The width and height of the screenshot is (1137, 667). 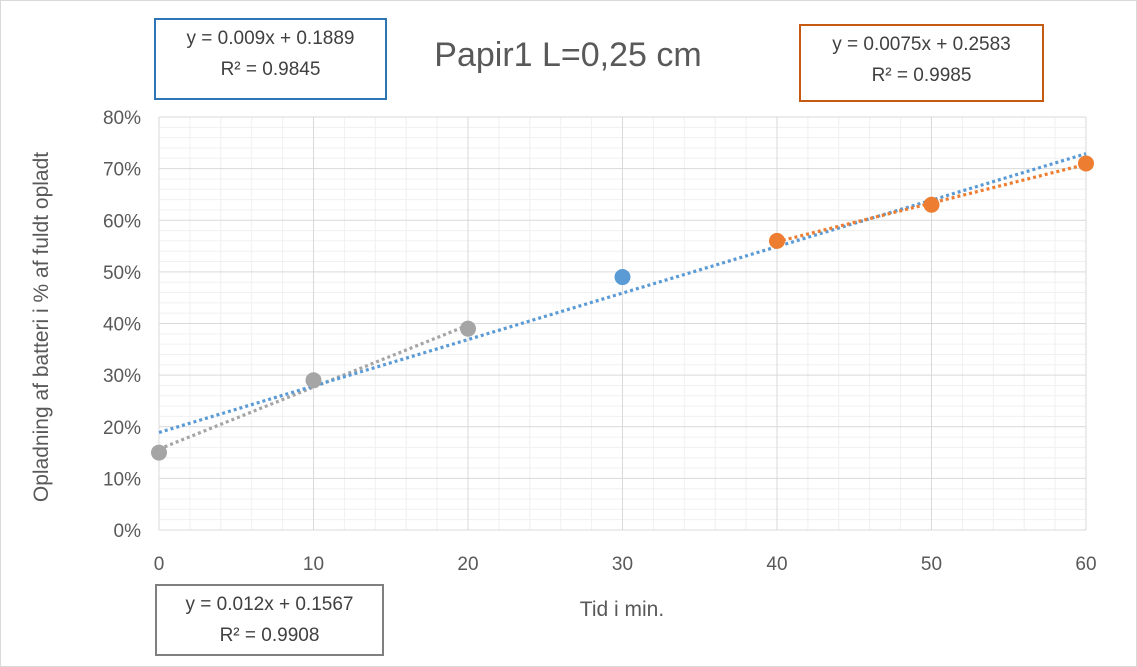 What do you see at coordinates (1085, 564) in the screenshot?
I see `x-tick-label: 60` at bounding box center [1085, 564].